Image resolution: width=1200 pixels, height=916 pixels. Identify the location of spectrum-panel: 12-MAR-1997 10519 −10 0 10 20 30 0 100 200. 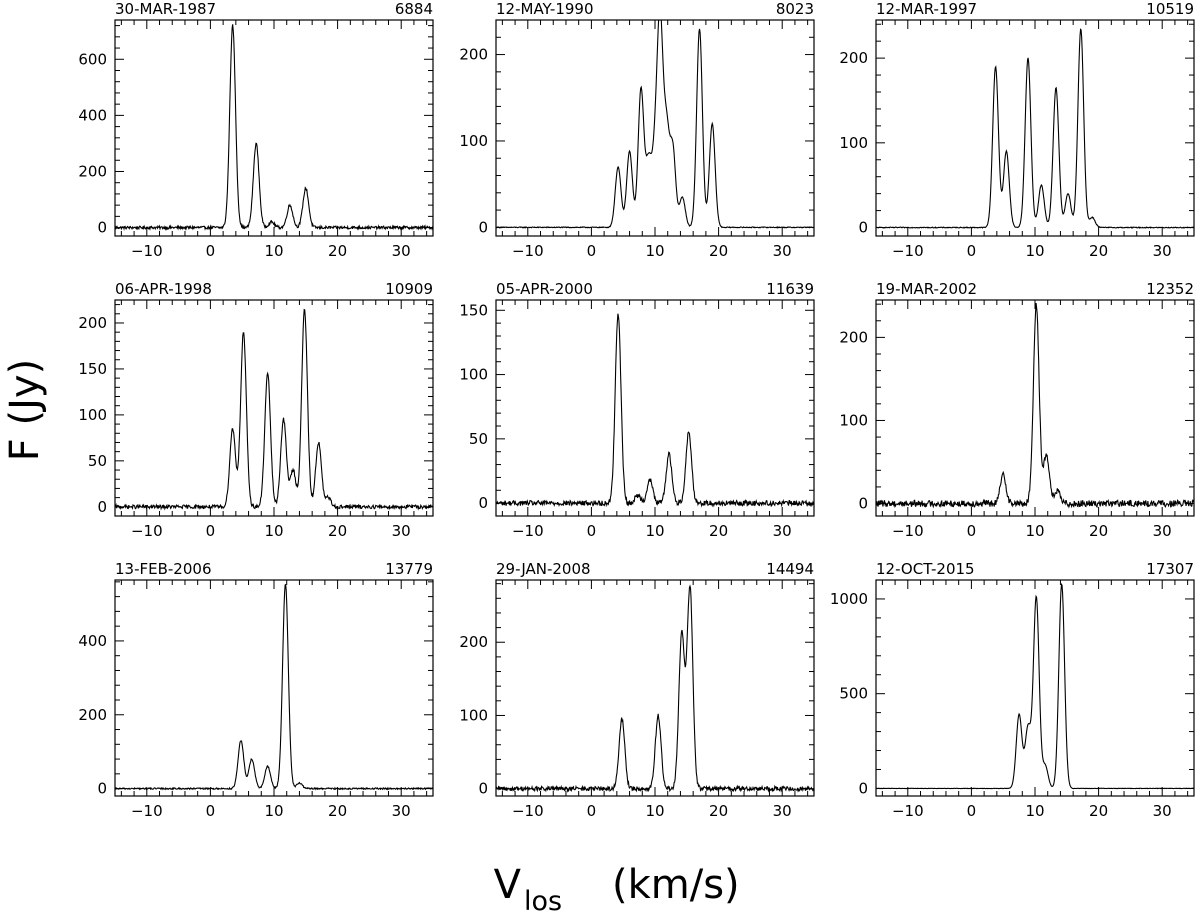
(1017, 130).